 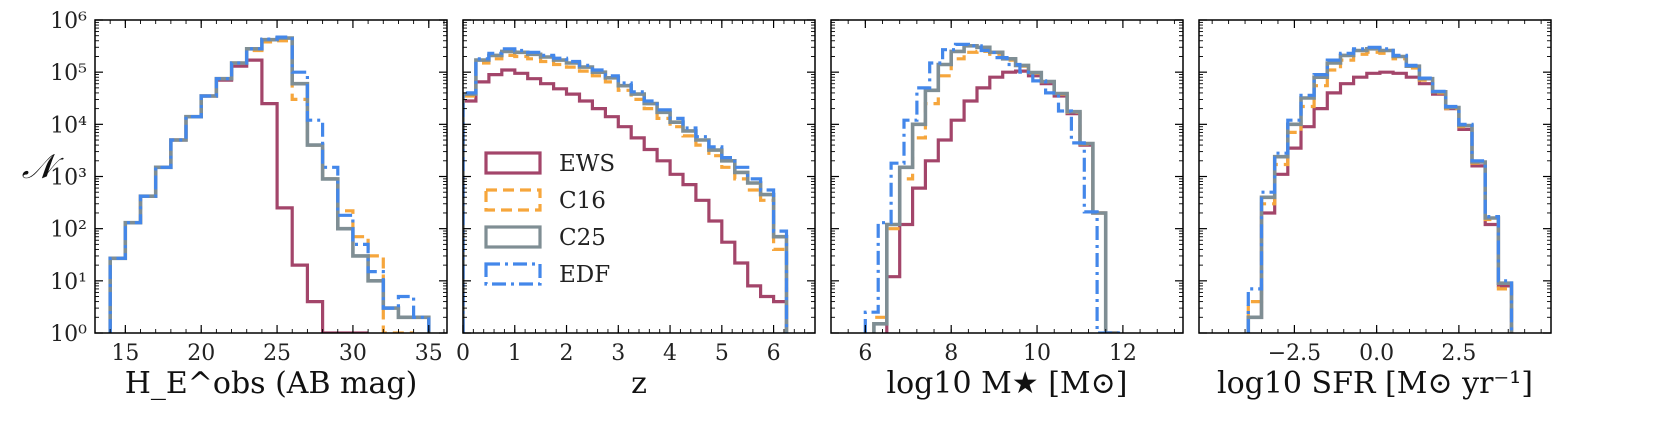 I want to click on x-axis-label: log10 M★ [M⊙], so click(x=1007, y=383).